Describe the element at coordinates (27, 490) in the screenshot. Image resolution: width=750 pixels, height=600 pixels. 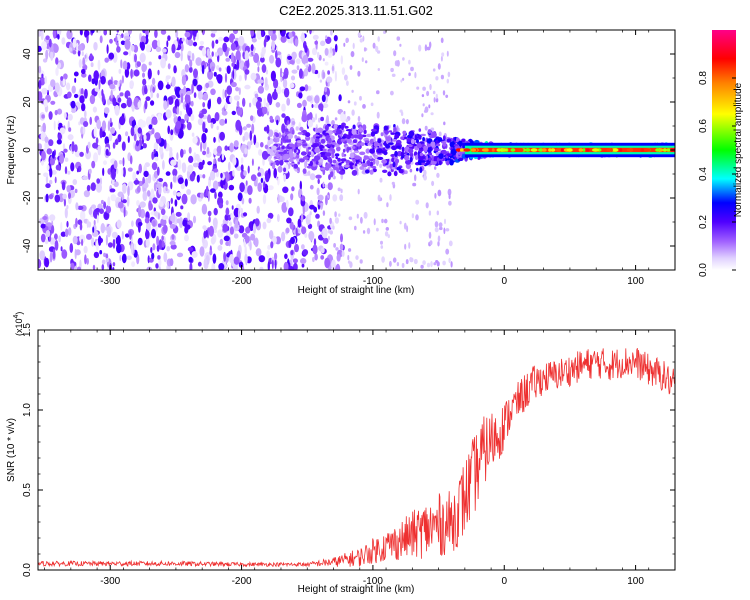
I see `y-tick-label: 0.5` at that location.